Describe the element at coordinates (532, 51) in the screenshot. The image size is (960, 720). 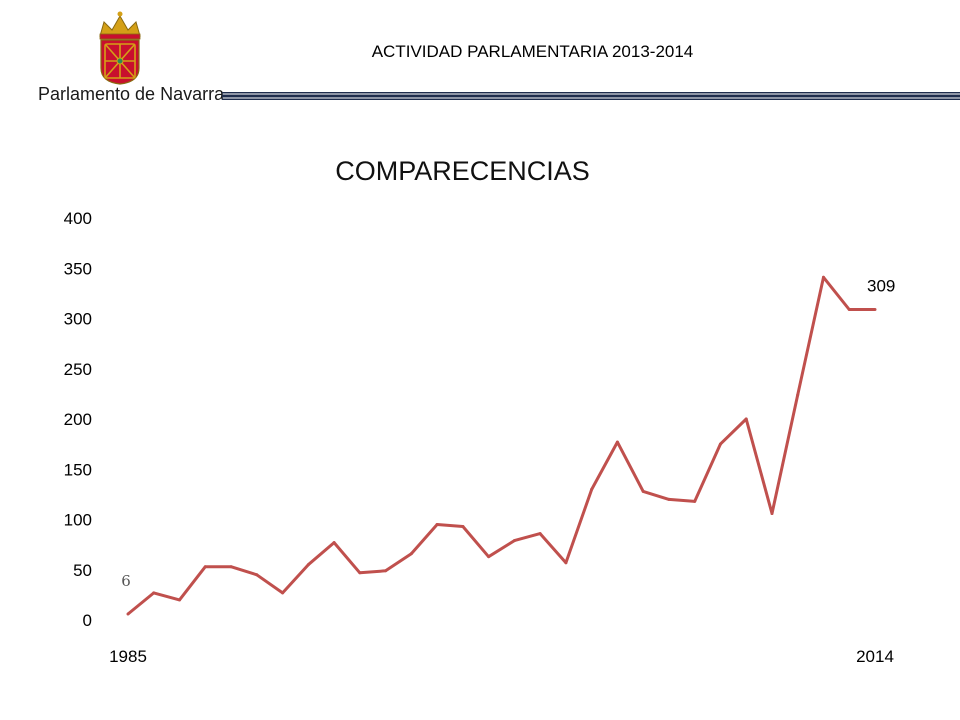
I see `page-title: ACTIVIDAD PARLAMENTARIA 2013-2014` at that location.